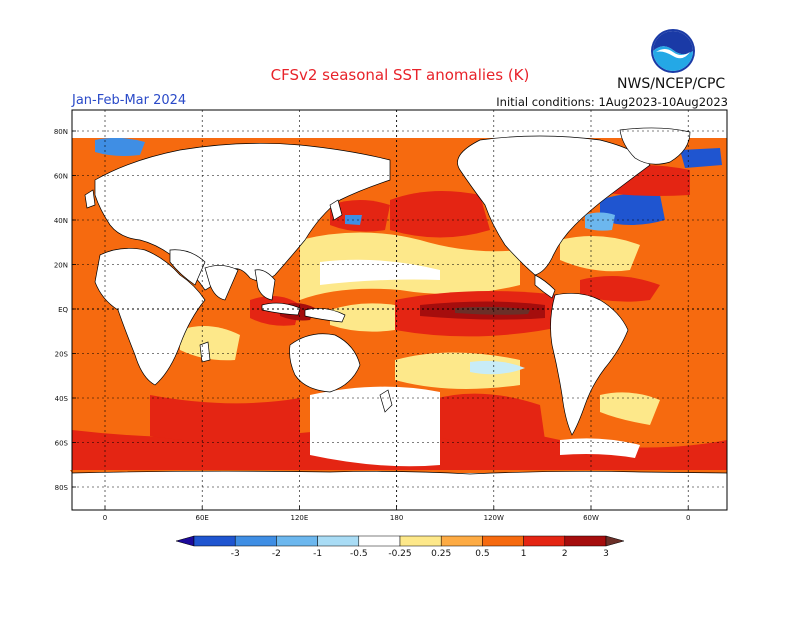 This screenshot has width=800, height=618. I want to click on lon-tick-label: 60E, so click(202, 518).